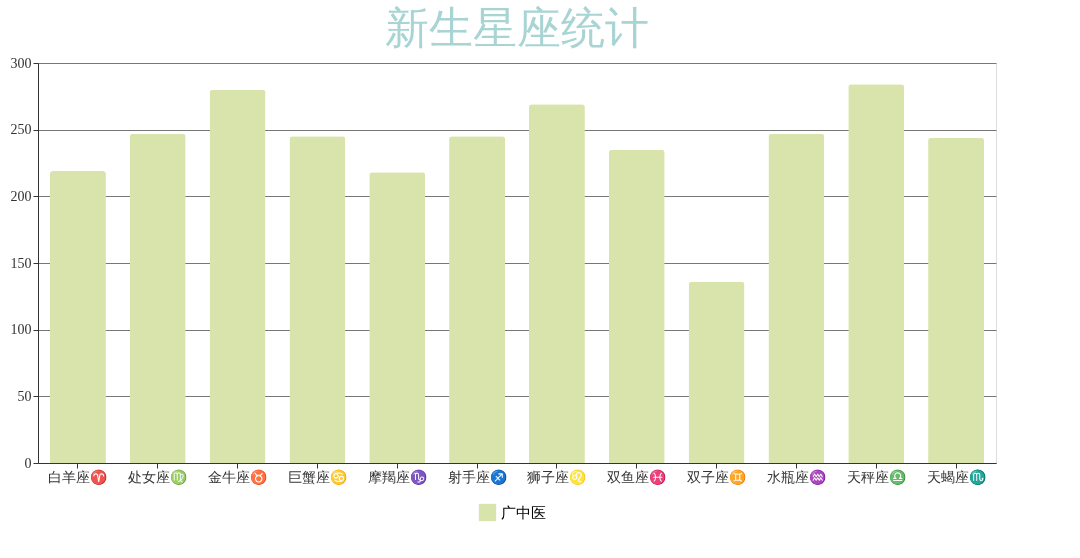 This screenshot has height=558, width=1080. I want to click on legend-label: 广中医, so click(523, 512).